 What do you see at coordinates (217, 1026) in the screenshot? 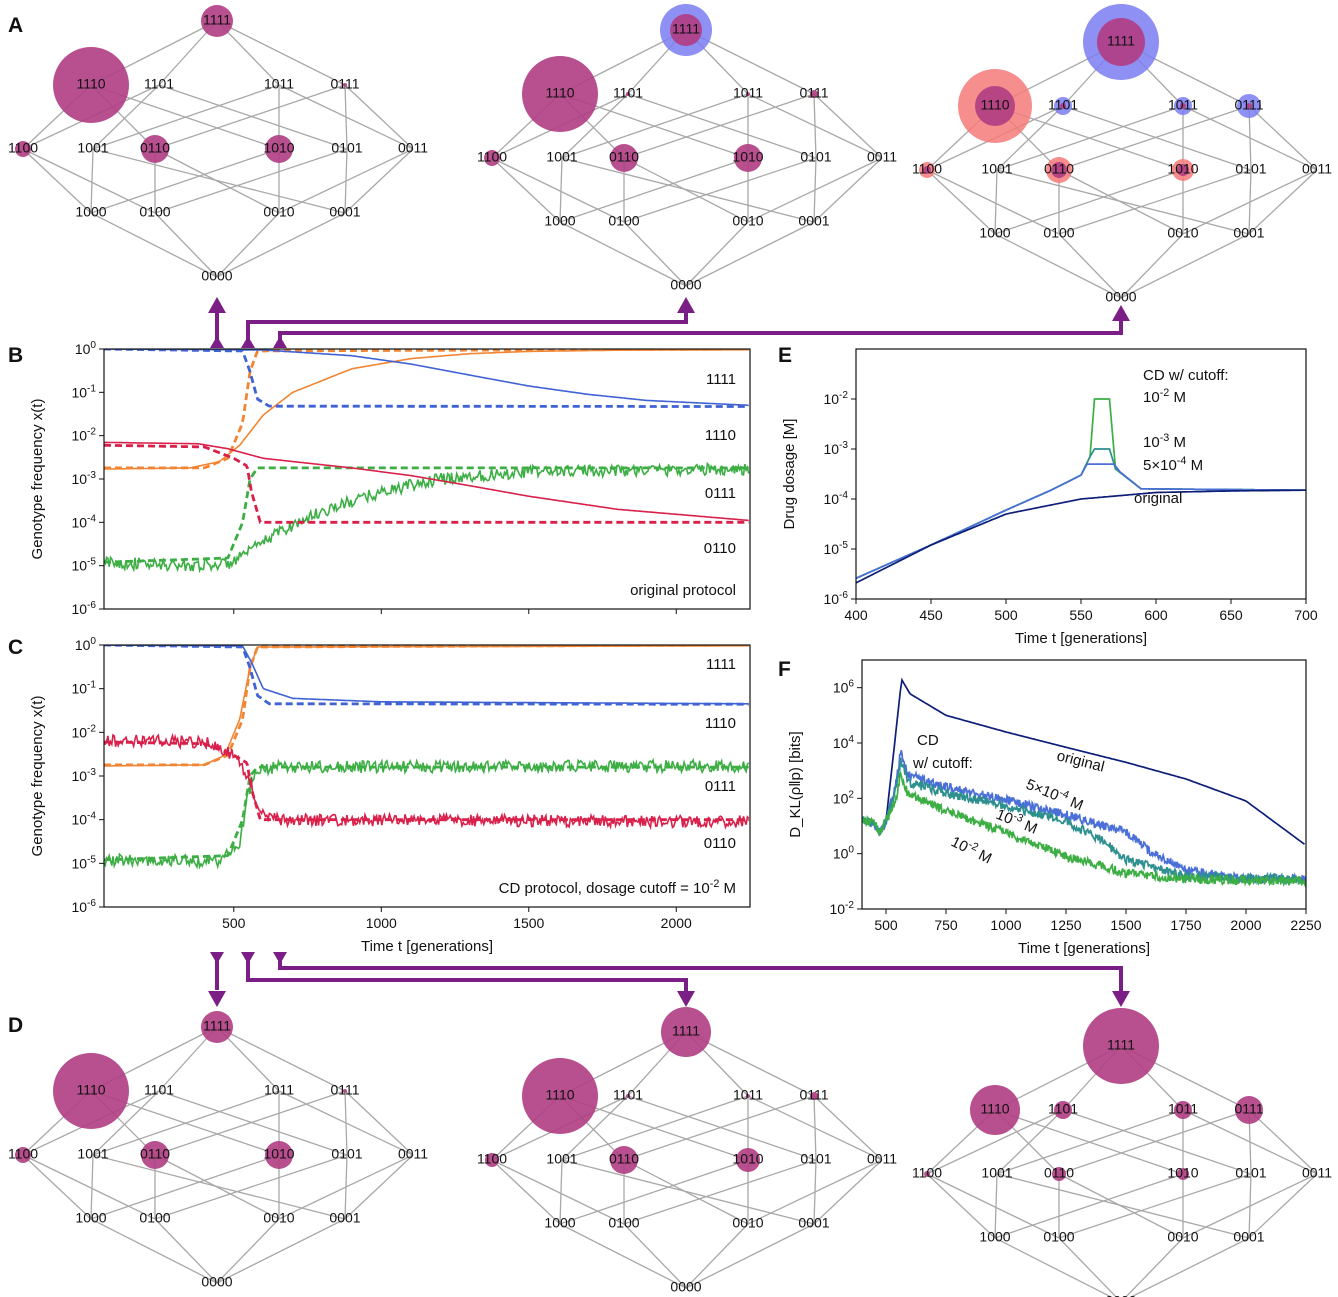
I see `genotype-label: 1111` at bounding box center [217, 1026].